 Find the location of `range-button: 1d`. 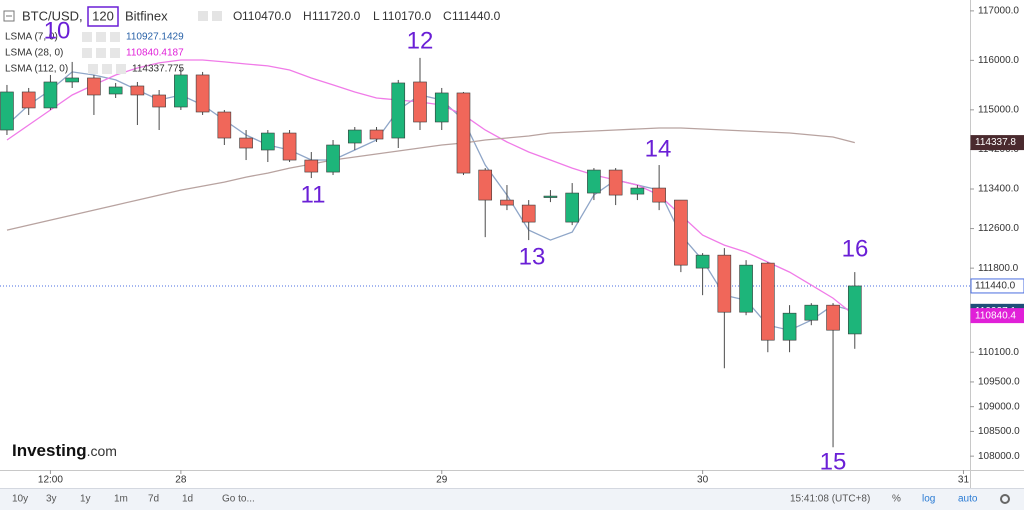

range-button: 1d is located at coordinates (187, 499).